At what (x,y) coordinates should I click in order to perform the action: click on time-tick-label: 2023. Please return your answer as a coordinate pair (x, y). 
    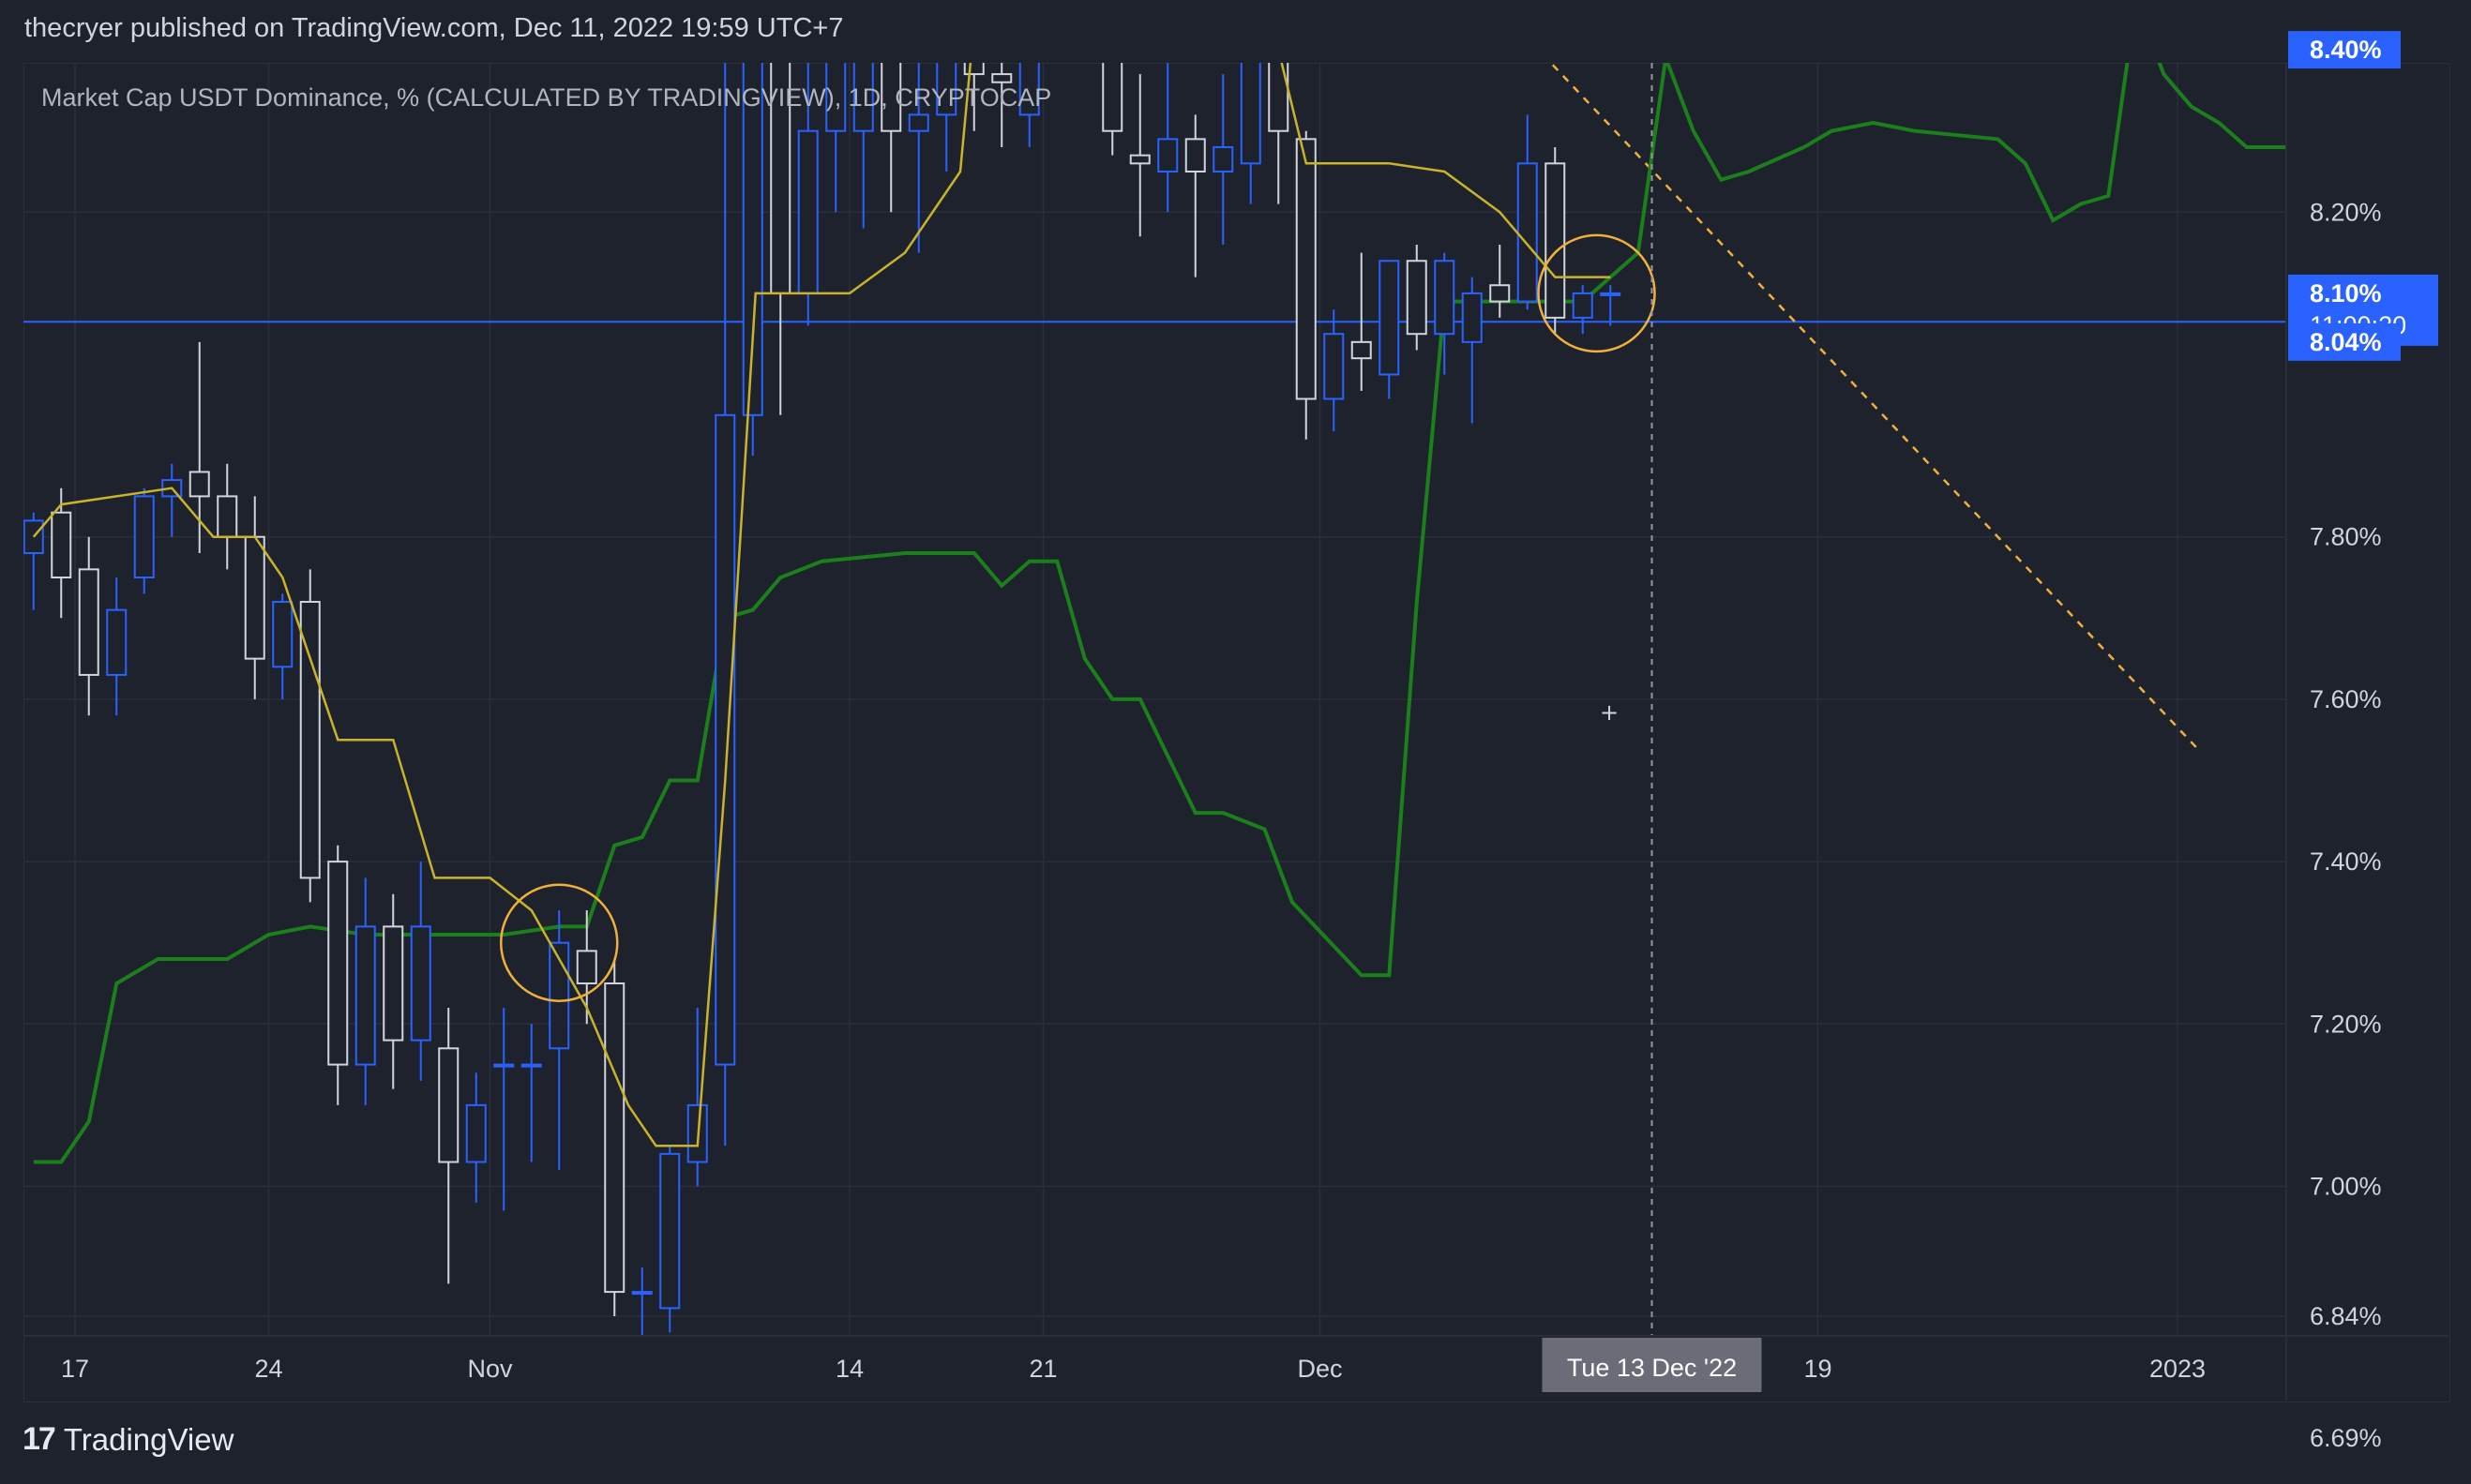
    Looking at the image, I should click on (2177, 1369).